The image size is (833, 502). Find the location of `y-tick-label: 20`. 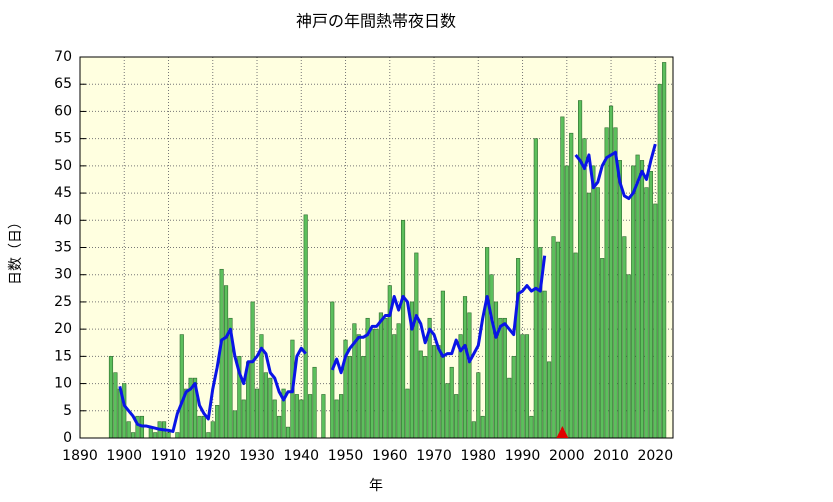

y-tick-label: 20 is located at coordinates (63, 329).